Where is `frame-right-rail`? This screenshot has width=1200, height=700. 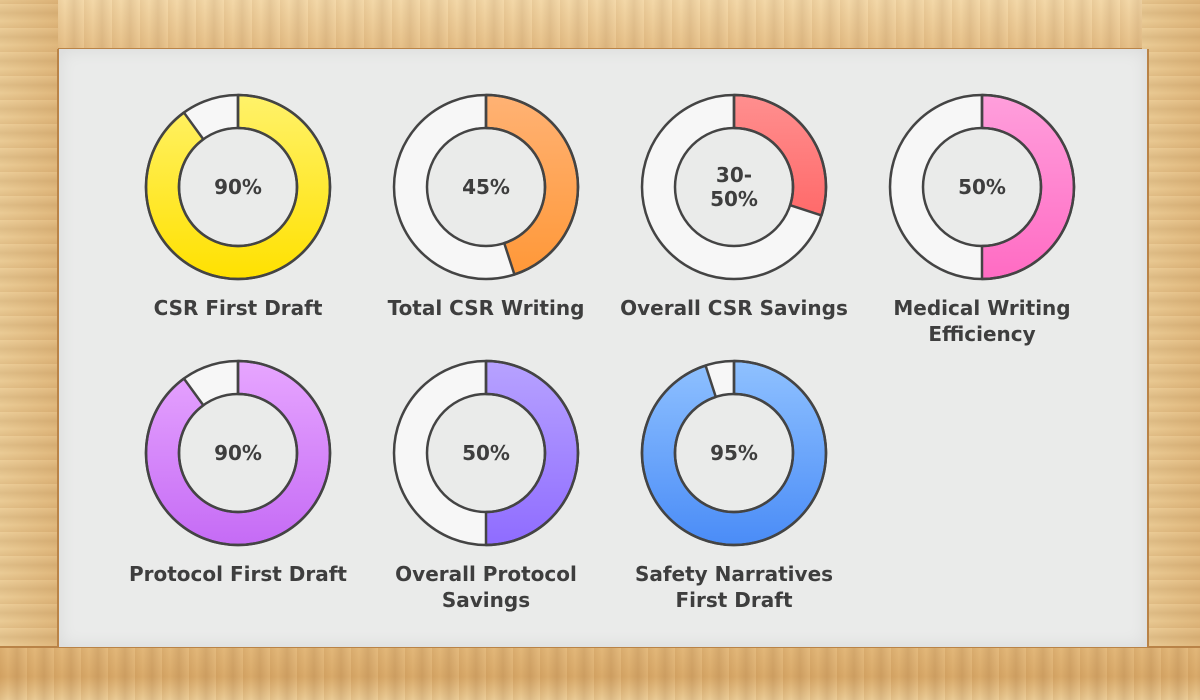 frame-right-rail is located at coordinates (1171, 350).